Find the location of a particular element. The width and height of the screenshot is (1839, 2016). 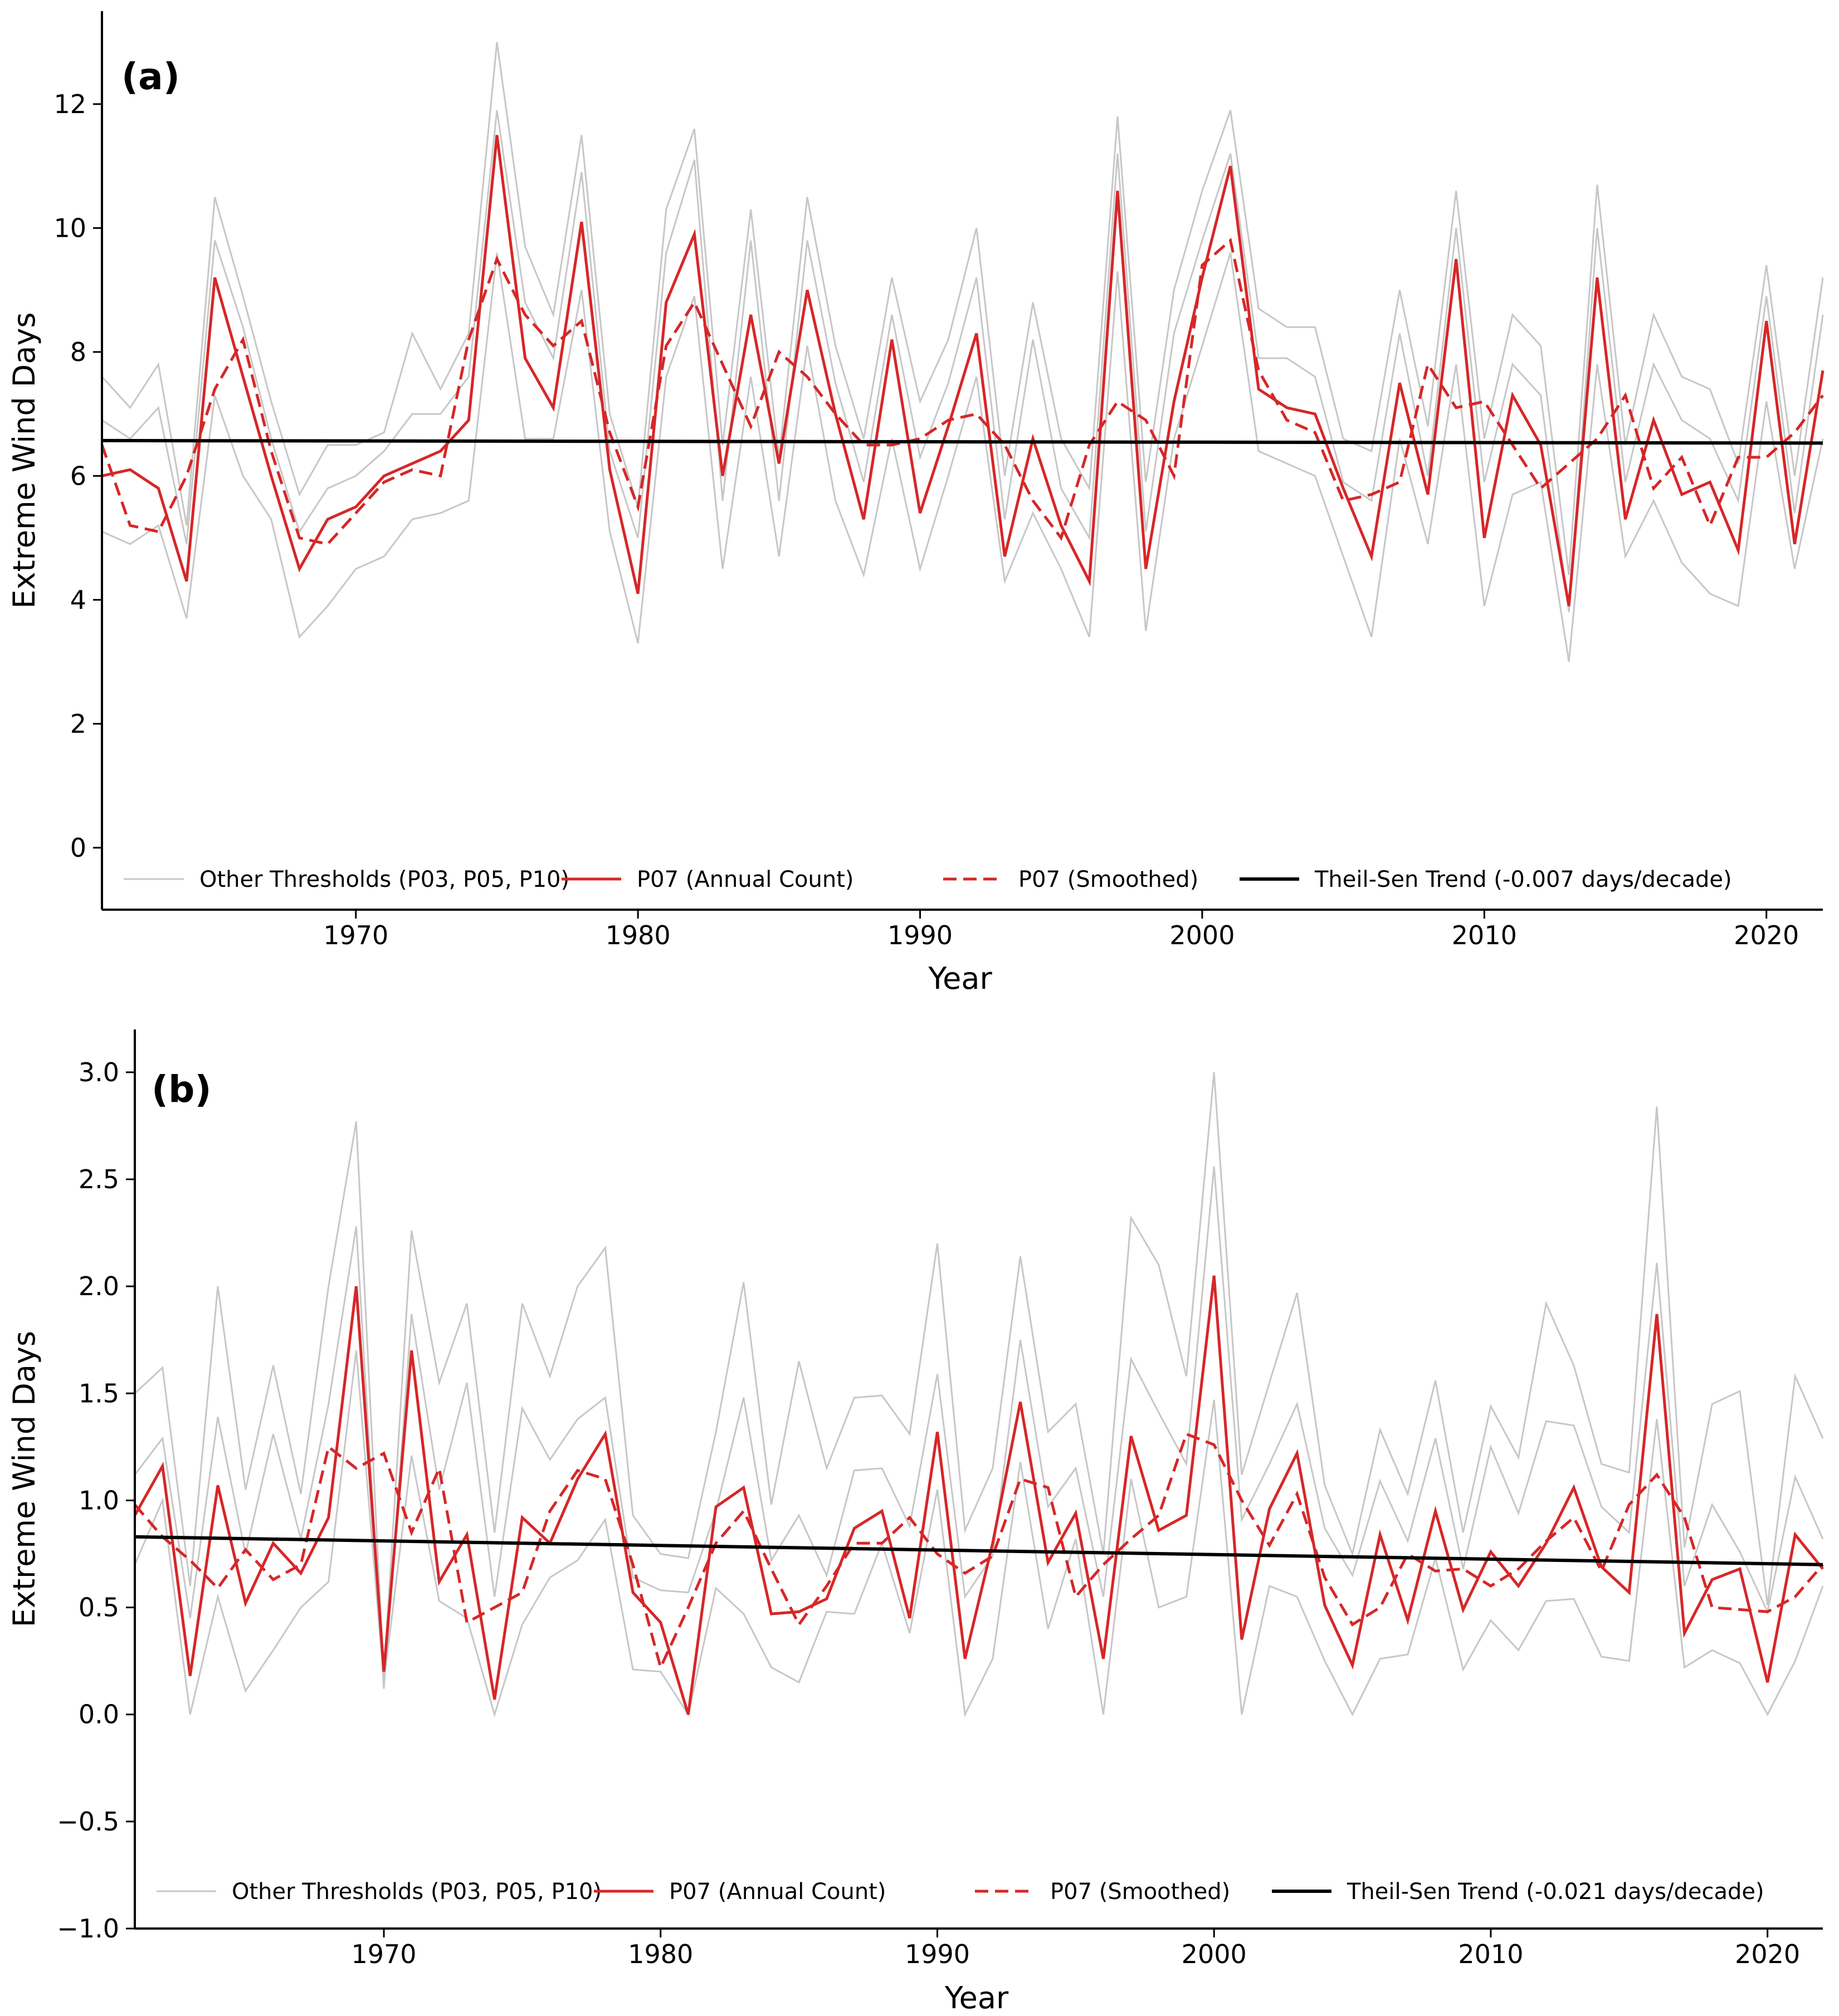

panel-a-legend-label-2: P07 (Smoothed) is located at coordinates (1108, 879).